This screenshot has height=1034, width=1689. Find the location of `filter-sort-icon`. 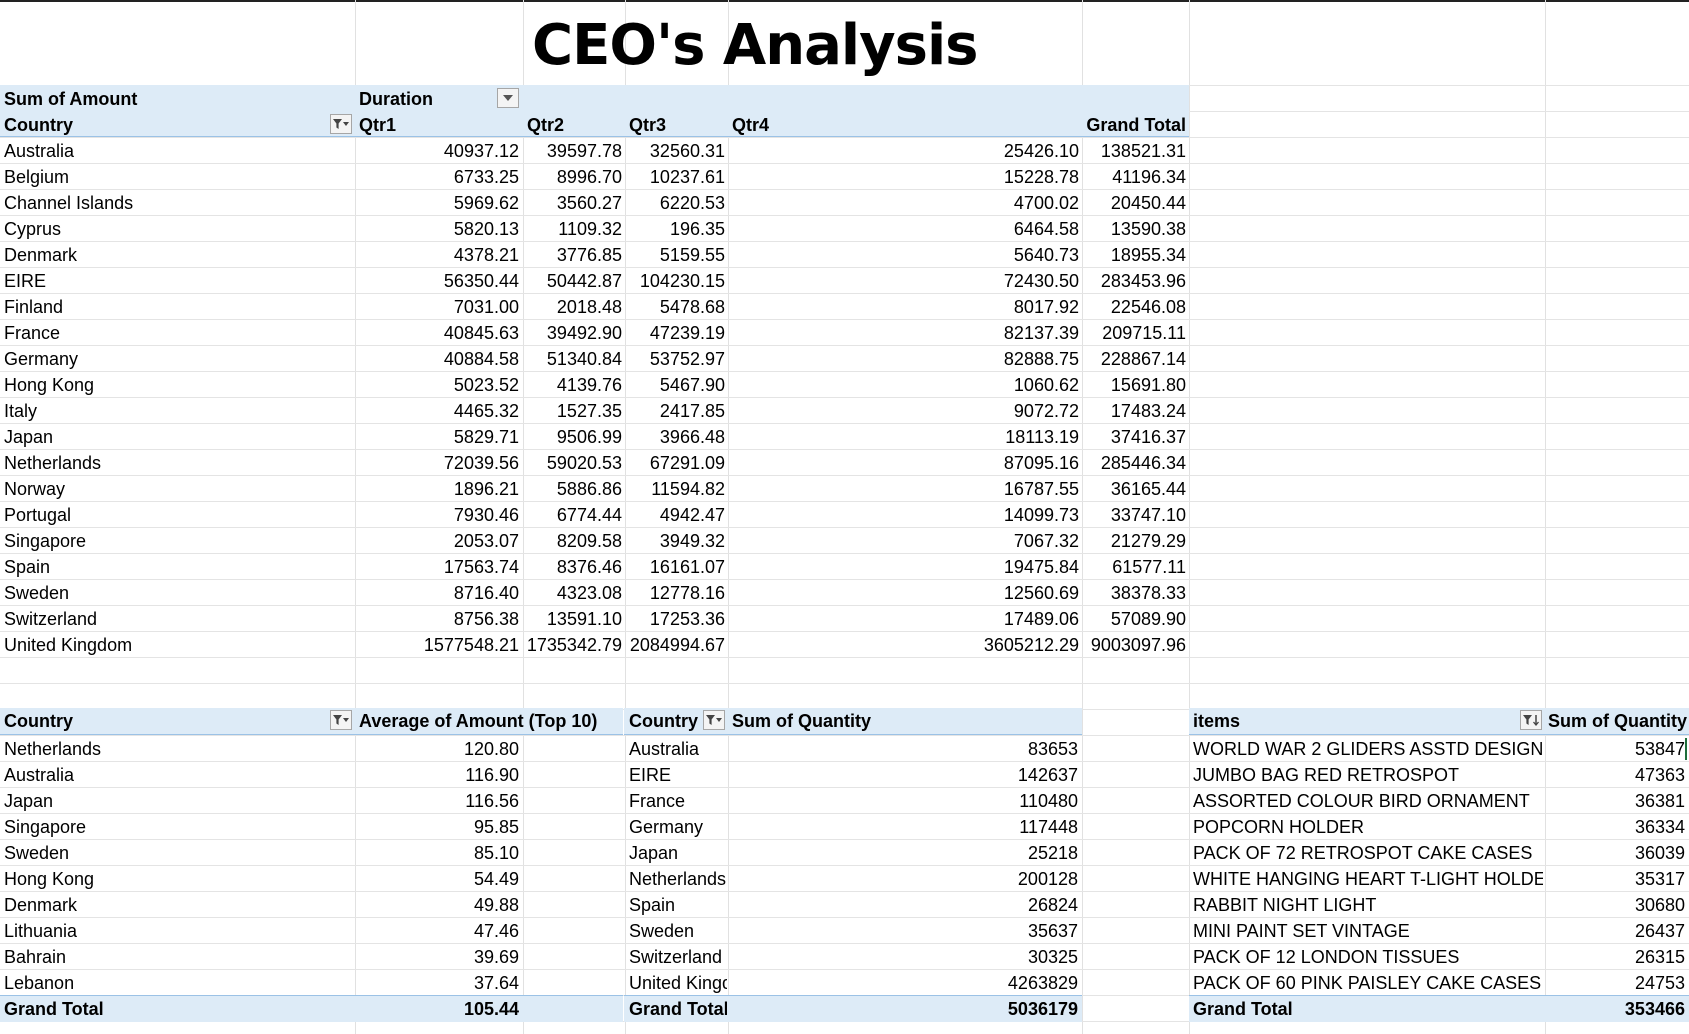

filter-sort-icon is located at coordinates (1531, 720).